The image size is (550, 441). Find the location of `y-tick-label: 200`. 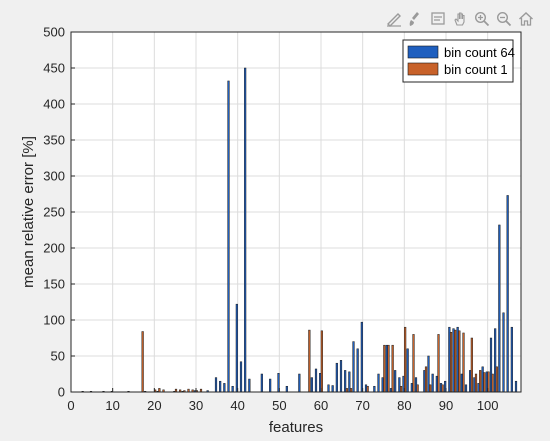

y-tick-label: 200 is located at coordinates (54, 248).